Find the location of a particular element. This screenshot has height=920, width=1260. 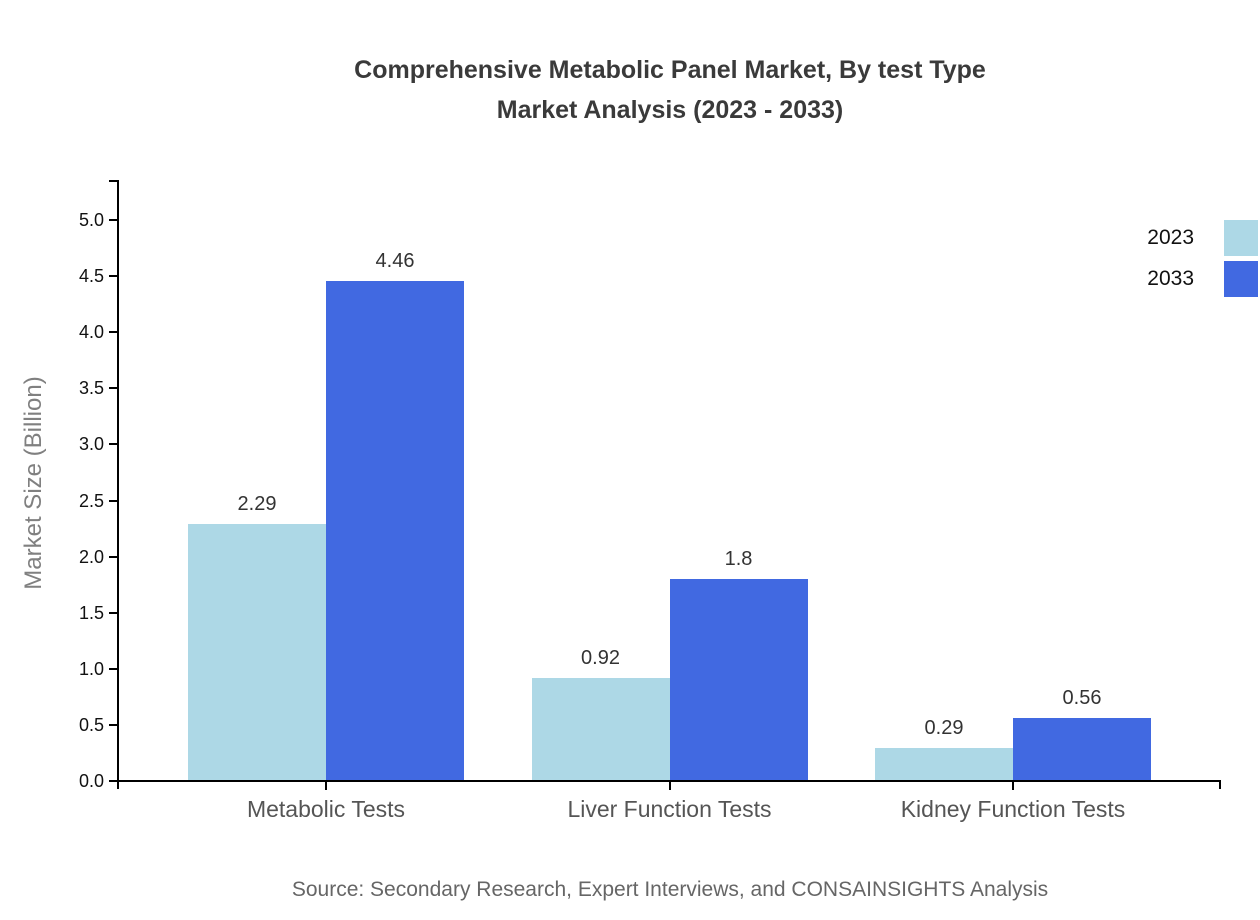

y-tick-label: 2.0 is located at coordinates (91, 556).